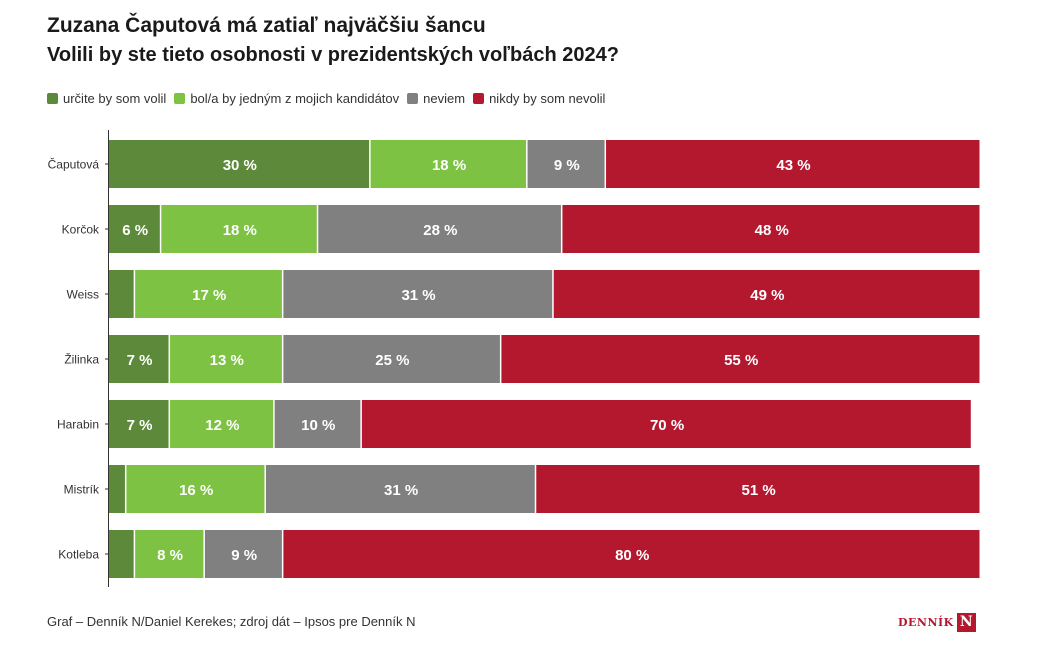 Image resolution: width=1037 pixels, height=662 pixels. I want to click on data-label: 51 %, so click(759, 490).